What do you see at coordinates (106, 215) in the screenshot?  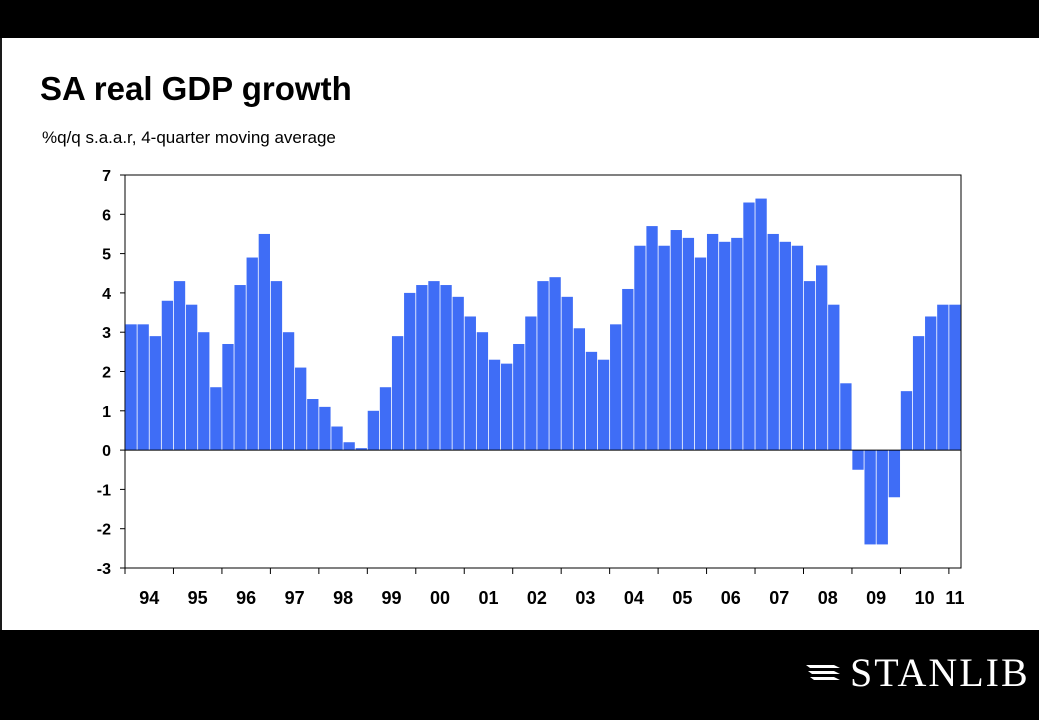 I see `y-tick-label: 6` at bounding box center [106, 215].